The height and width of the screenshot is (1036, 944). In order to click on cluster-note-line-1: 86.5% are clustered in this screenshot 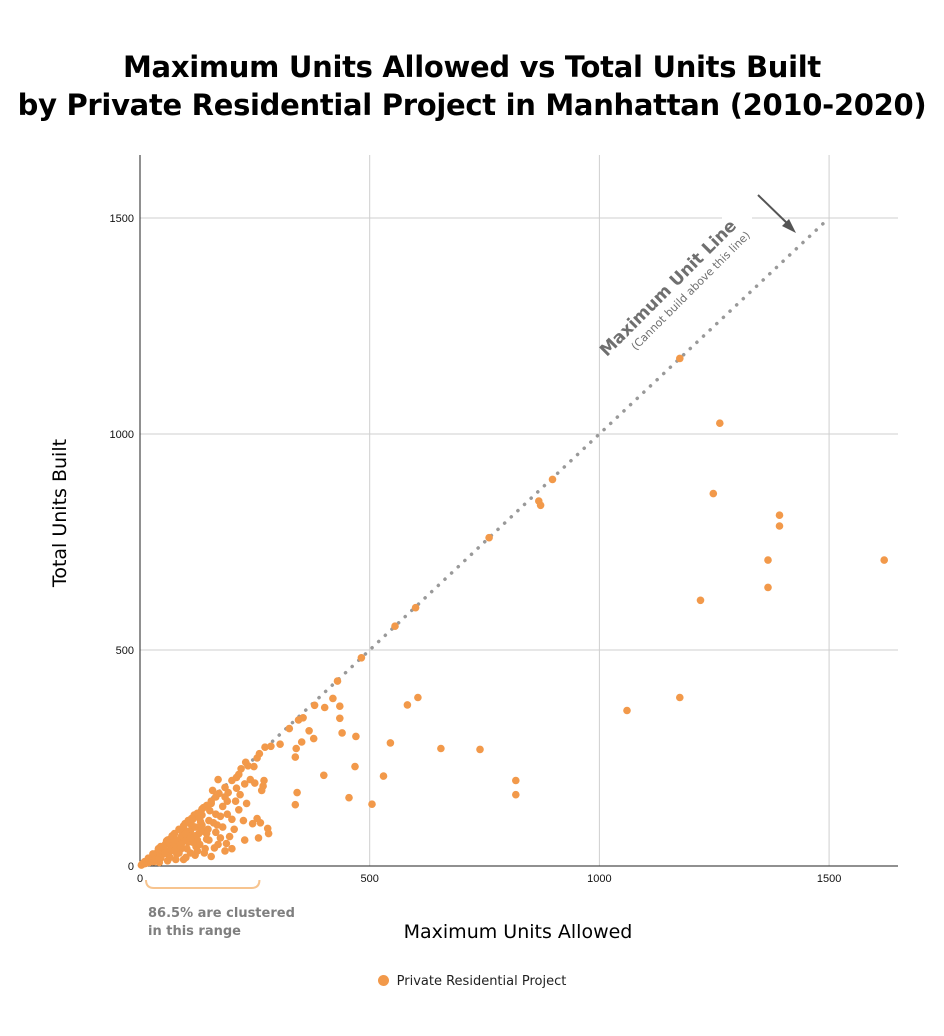, I will do `click(221, 913)`.